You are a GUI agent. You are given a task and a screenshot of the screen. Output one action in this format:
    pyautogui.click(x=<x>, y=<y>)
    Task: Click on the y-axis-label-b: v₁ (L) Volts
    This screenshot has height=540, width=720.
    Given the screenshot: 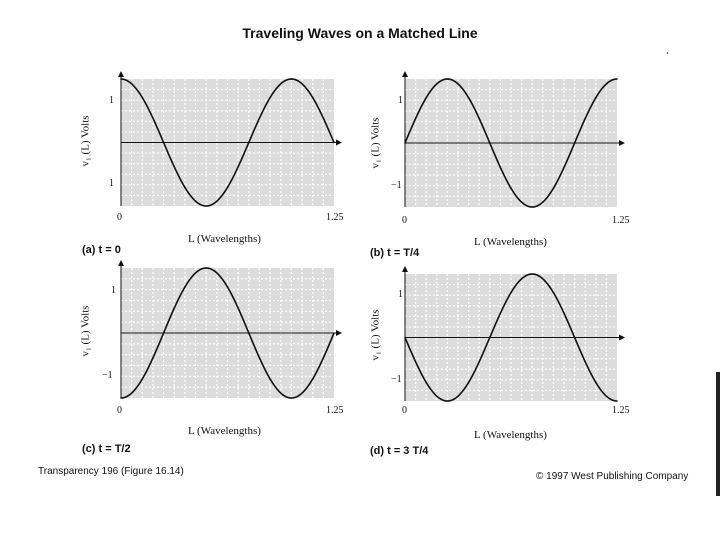 What is the action you would take?
    pyautogui.click(x=375, y=143)
    